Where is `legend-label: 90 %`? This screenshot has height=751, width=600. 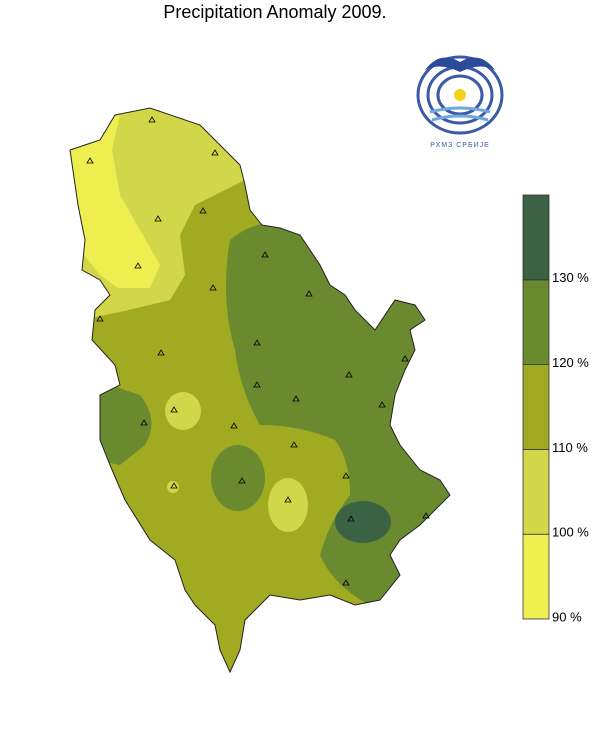 legend-label: 90 % is located at coordinates (567, 616).